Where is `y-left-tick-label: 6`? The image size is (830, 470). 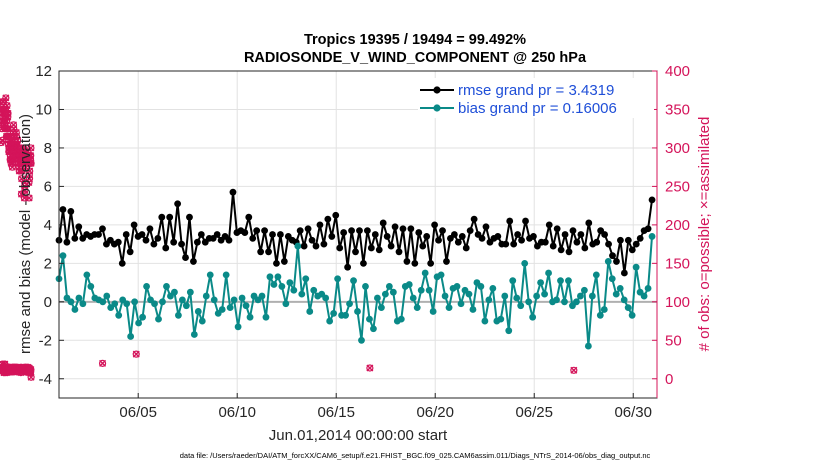 y-left-tick-label: 6 is located at coordinates (48, 186).